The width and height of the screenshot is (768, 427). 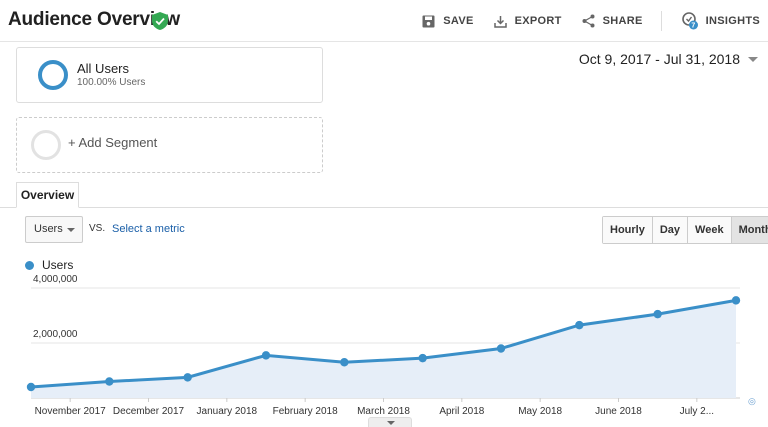 I want to click on page-title: Audience Overview, so click(x=94, y=19).